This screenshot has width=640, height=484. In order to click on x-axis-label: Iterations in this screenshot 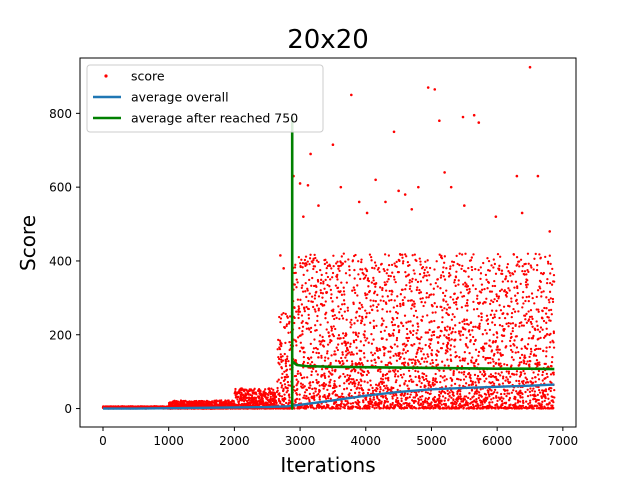, I will do `click(327, 465)`.